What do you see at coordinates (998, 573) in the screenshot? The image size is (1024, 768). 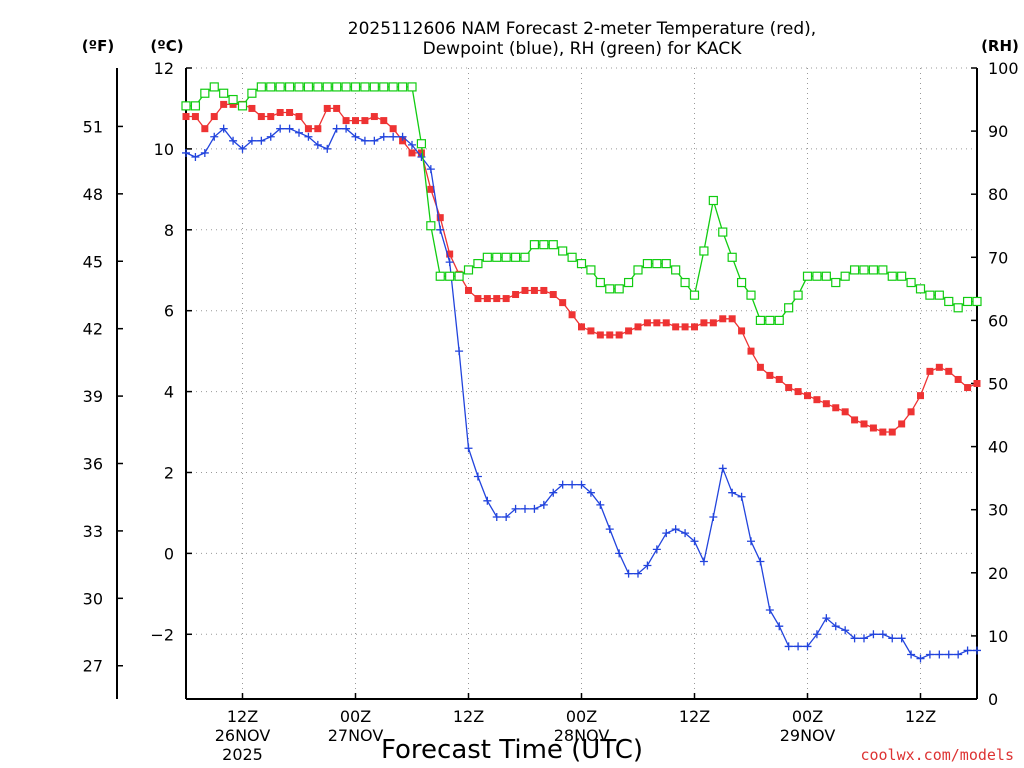 I see `rh-tick-label: 20` at bounding box center [998, 573].